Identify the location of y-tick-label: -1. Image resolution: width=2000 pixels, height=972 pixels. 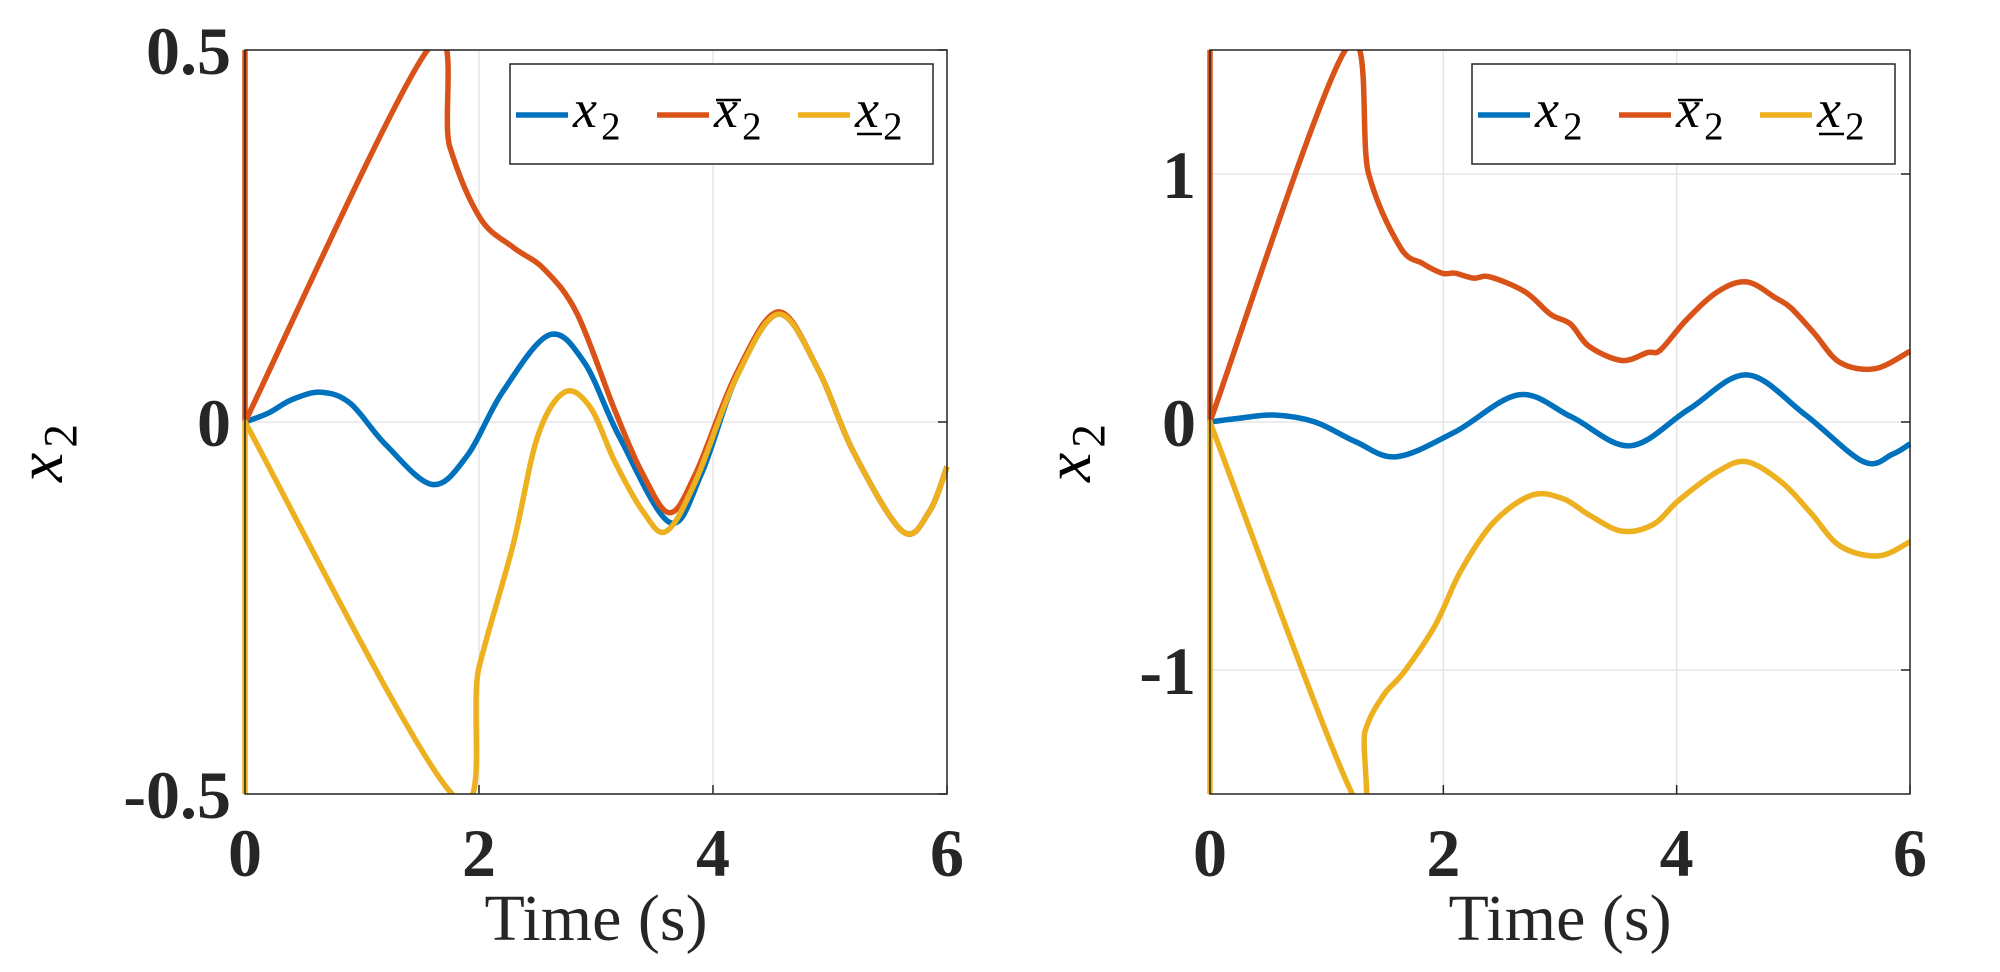
(1167, 671).